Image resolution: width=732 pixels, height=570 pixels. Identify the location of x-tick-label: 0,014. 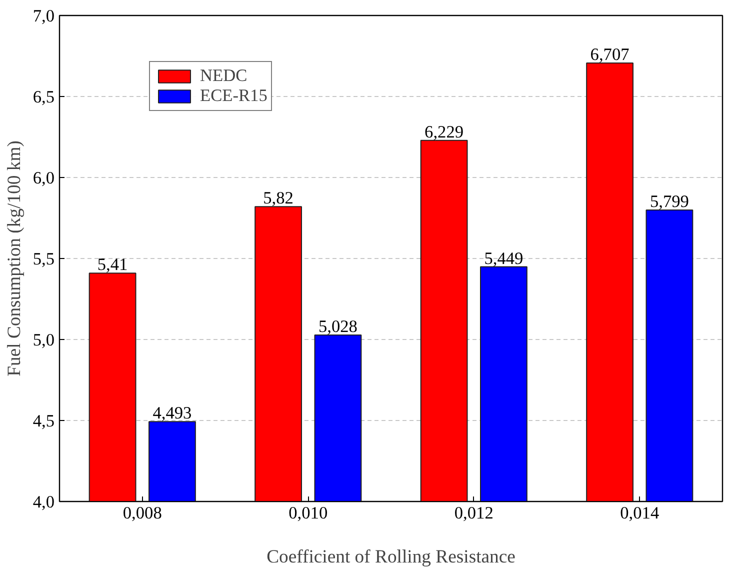
(640, 513).